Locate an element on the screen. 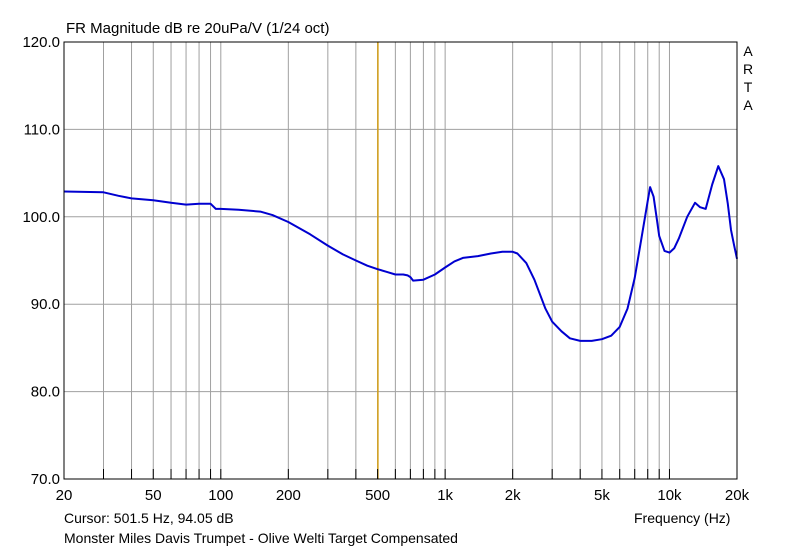 This screenshot has height=551, width=800. y-tick-label: 100.0 is located at coordinates (41, 217).